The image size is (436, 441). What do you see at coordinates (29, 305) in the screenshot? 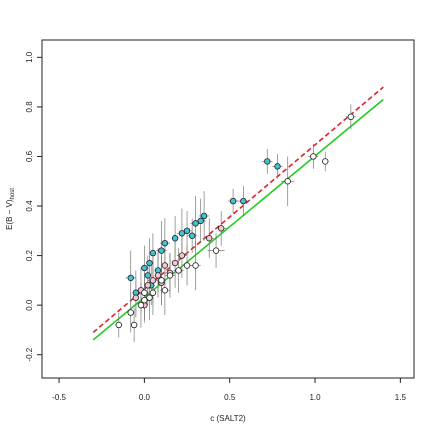
I see `y-tick-label: 0.0` at bounding box center [29, 305].